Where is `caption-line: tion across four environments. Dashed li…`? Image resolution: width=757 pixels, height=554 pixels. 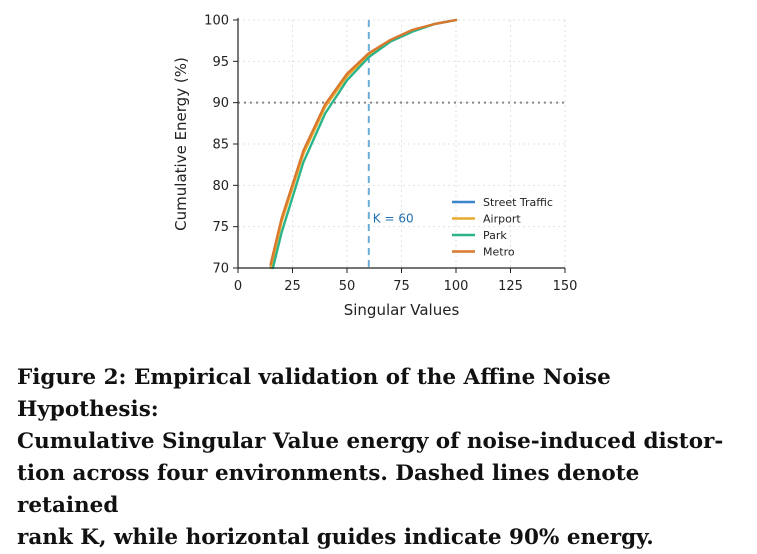
caption-line: tion across four environments. Dashed li… is located at coordinates (328, 489).